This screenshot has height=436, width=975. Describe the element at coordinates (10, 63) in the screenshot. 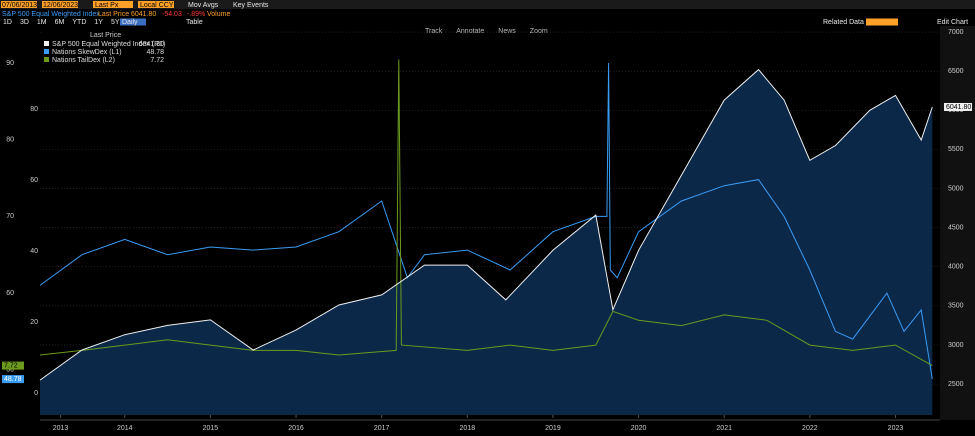

I see `y-tick-label: 90` at that location.